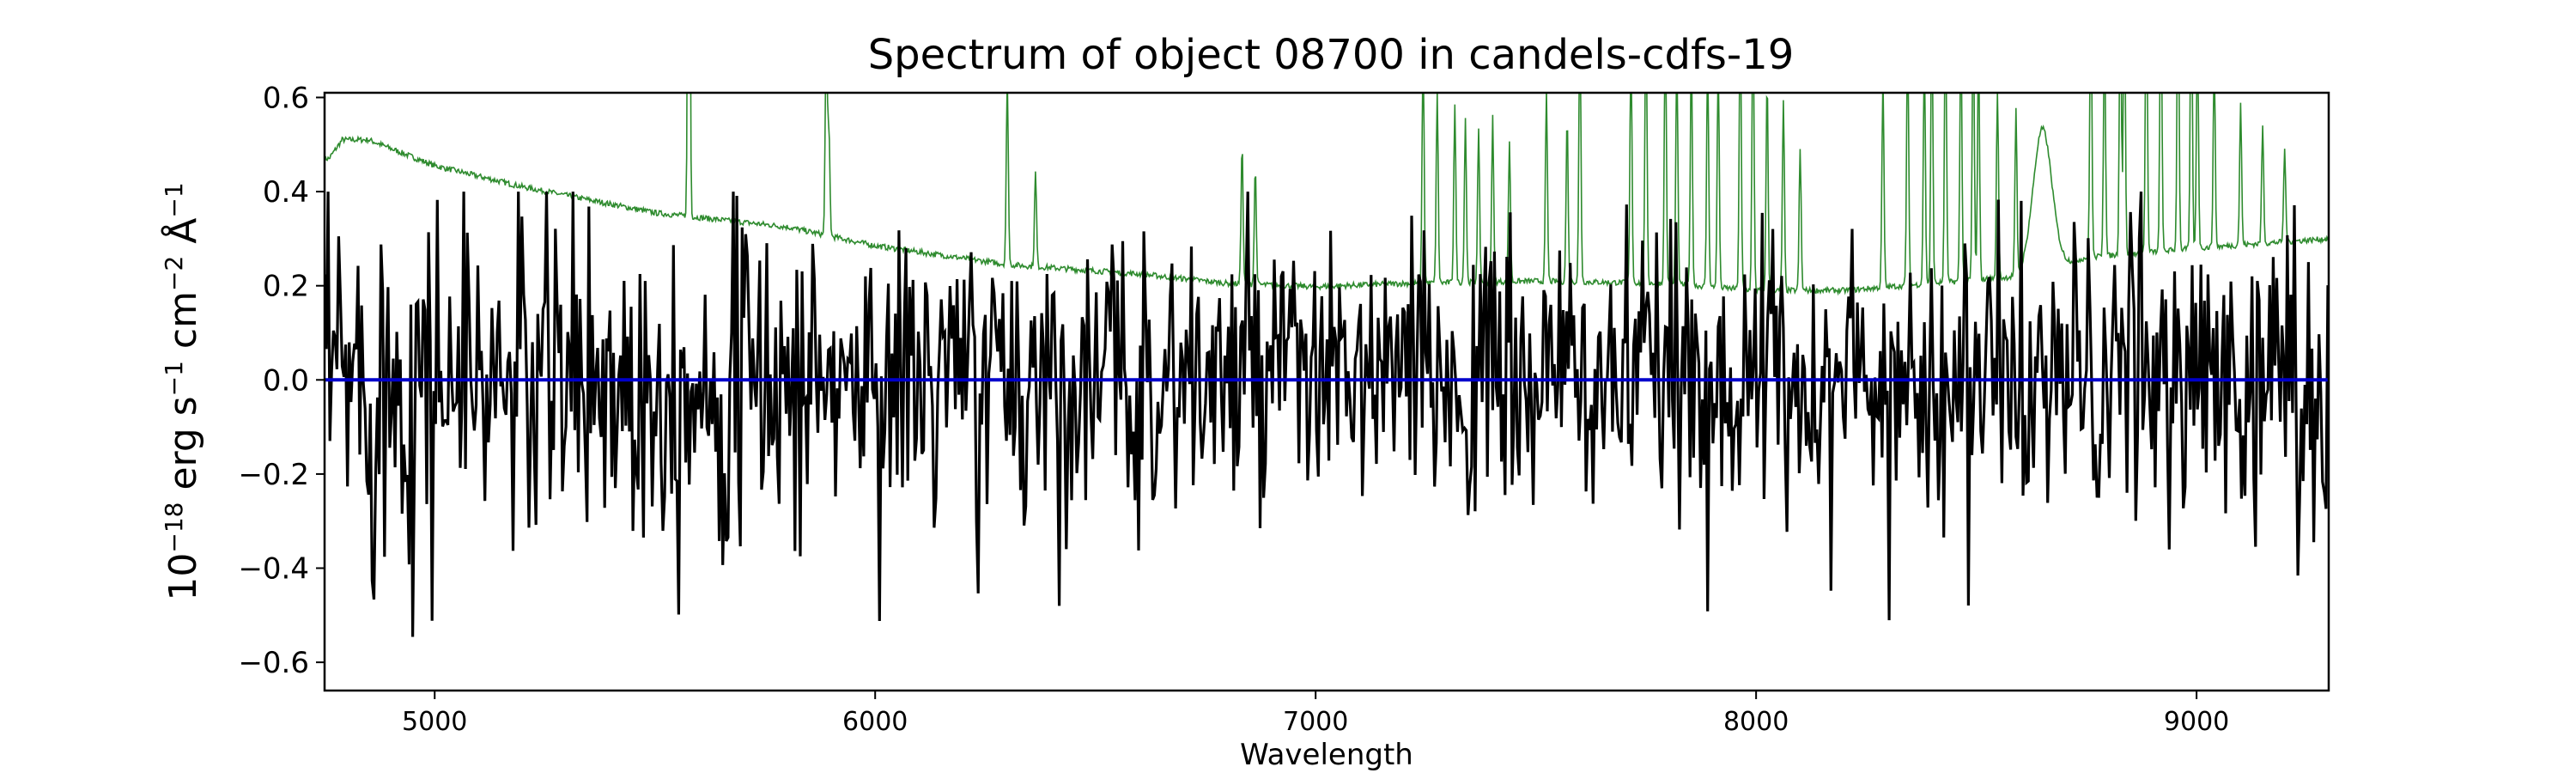 This screenshot has height=773, width=2576. What do you see at coordinates (273, 475) in the screenshot?
I see `y-tick-label: −0.2` at bounding box center [273, 475].